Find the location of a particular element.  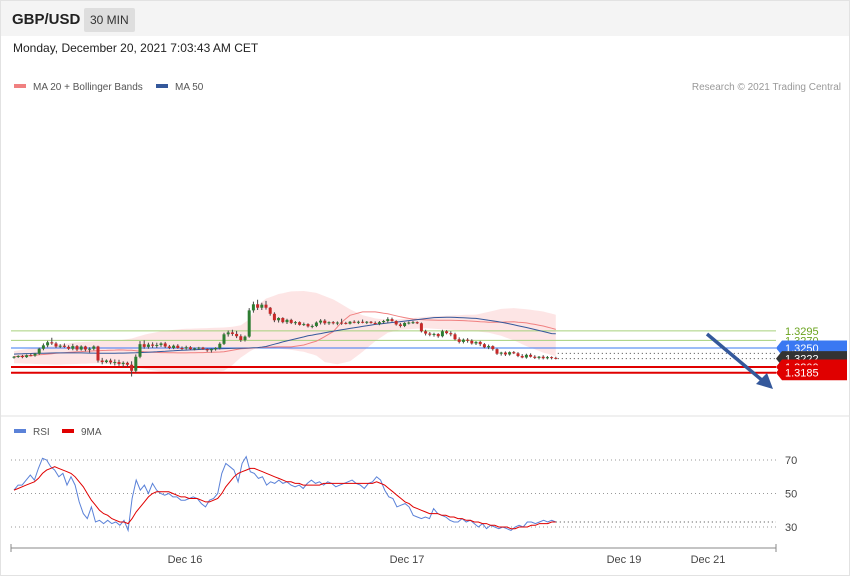

x-tick-label: Dec 17 is located at coordinates (407, 560).